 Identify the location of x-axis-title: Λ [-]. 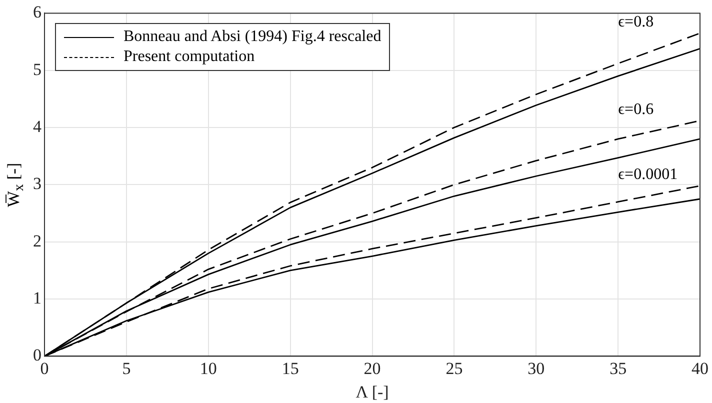
(372, 392).